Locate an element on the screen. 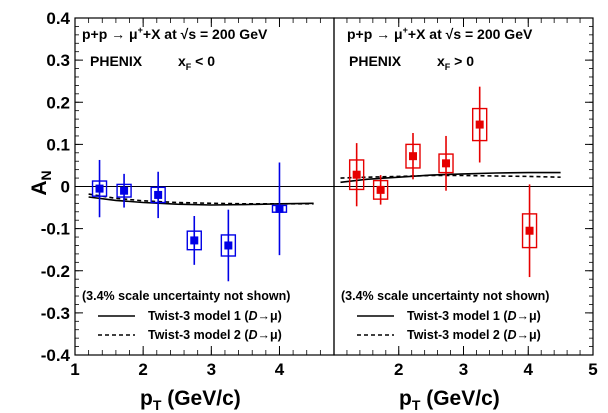 This screenshot has height=413, width=608. left-model-curves is located at coordinates (201, 199).